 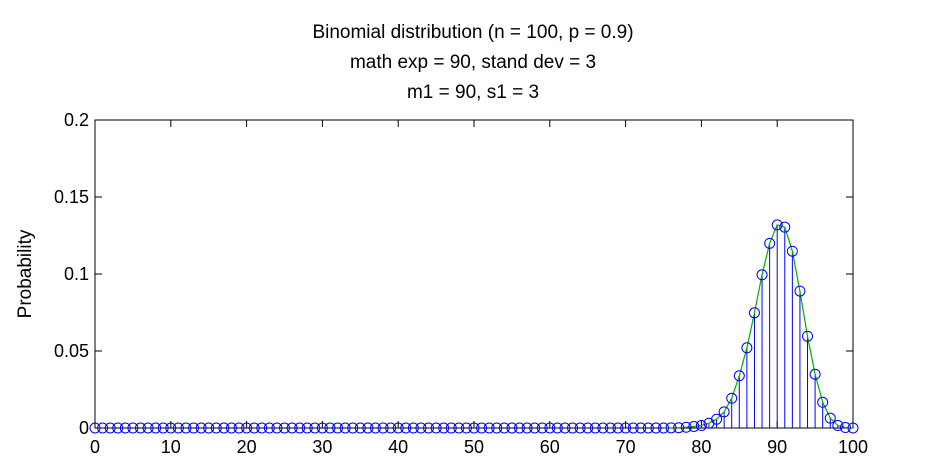 What do you see at coordinates (626, 447) in the screenshot?
I see `x-tick-label: 70` at bounding box center [626, 447].